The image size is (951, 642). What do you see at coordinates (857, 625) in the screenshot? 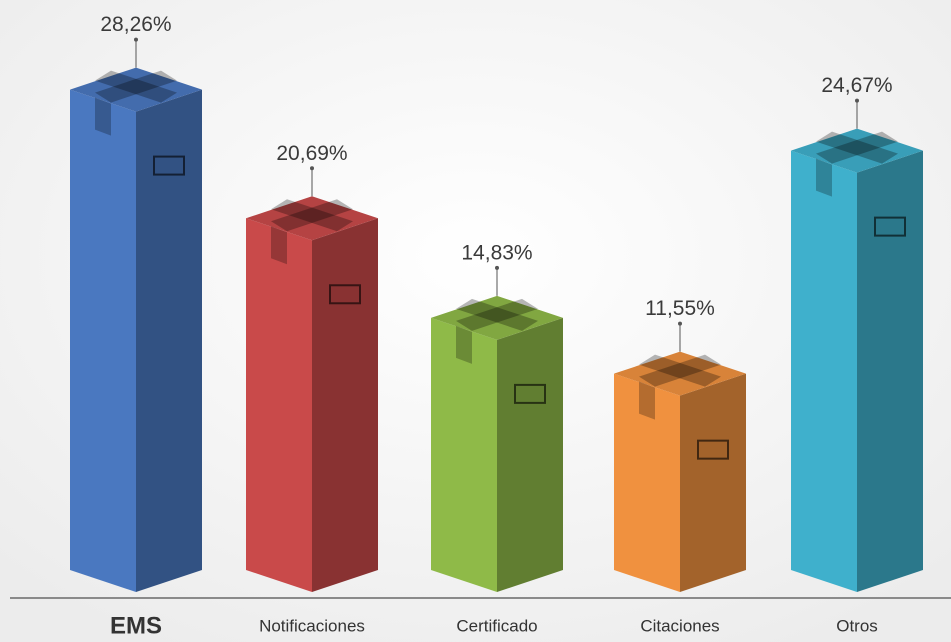
I see `x-tick-label: Otros` at bounding box center [857, 625].